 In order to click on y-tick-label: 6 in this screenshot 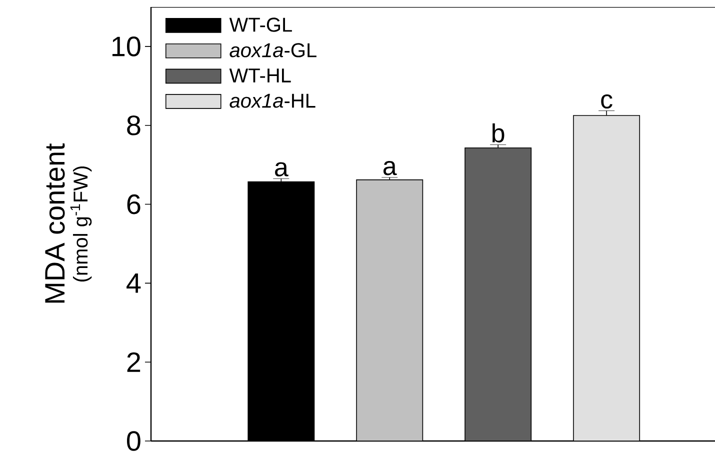, I will do `click(133, 204)`.